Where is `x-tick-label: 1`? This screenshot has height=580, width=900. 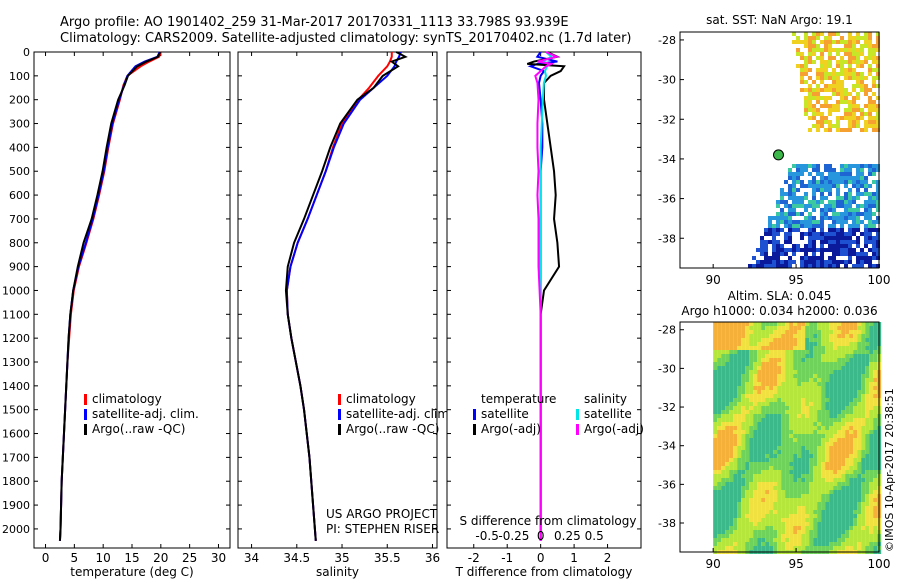 x-tick-label: 1 is located at coordinates (574, 558).